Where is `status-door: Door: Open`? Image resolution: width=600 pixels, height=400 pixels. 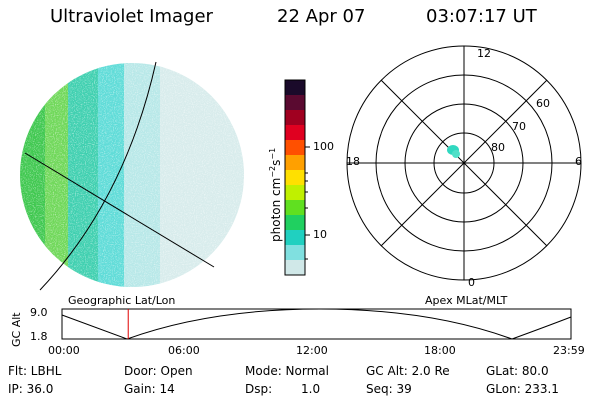 status-door: Door: Open is located at coordinates (158, 371).